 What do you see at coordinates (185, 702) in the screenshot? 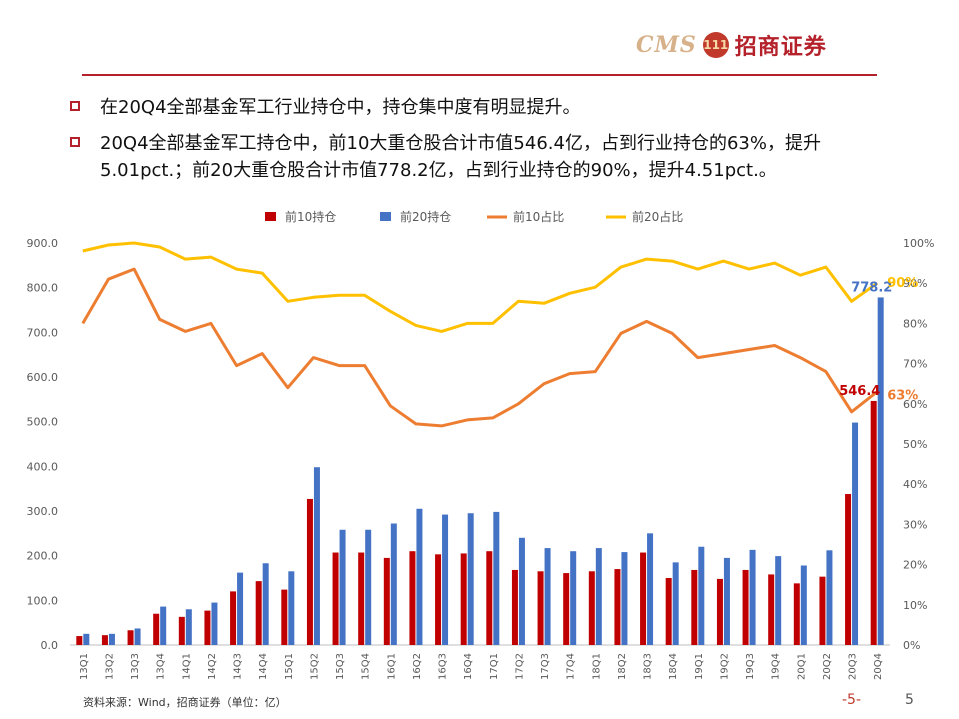
I see `source-note: 资料来源：Wind，招商证券（单位：亿）` at bounding box center [185, 702].